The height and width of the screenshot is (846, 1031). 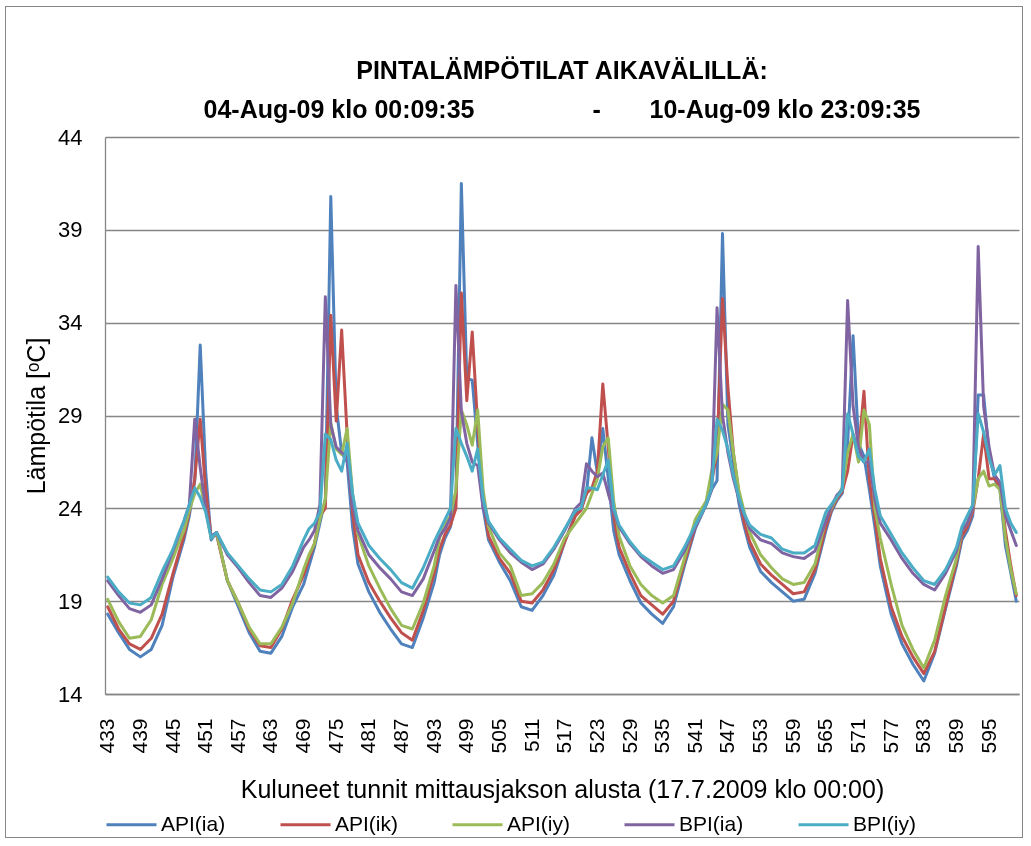 What do you see at coordinates (825, 736) in the screenshot?
I see `x-tick-label: 565` at bounding box center [825, 736].